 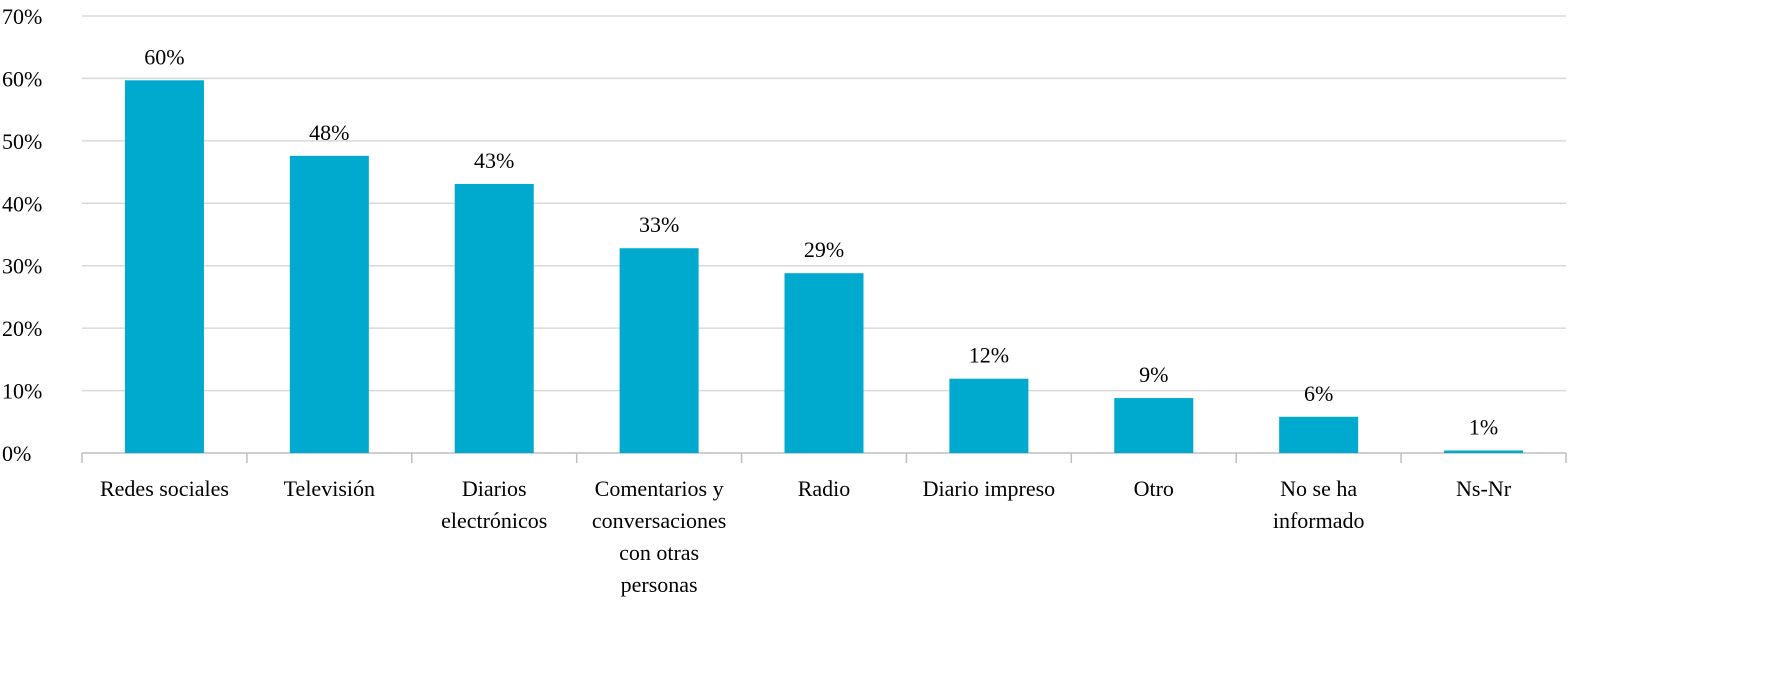 What do you see at coordinates (22, 16) in the screenshot?
I see `y-tick-label: 70%` at bounding box center [22, 16].